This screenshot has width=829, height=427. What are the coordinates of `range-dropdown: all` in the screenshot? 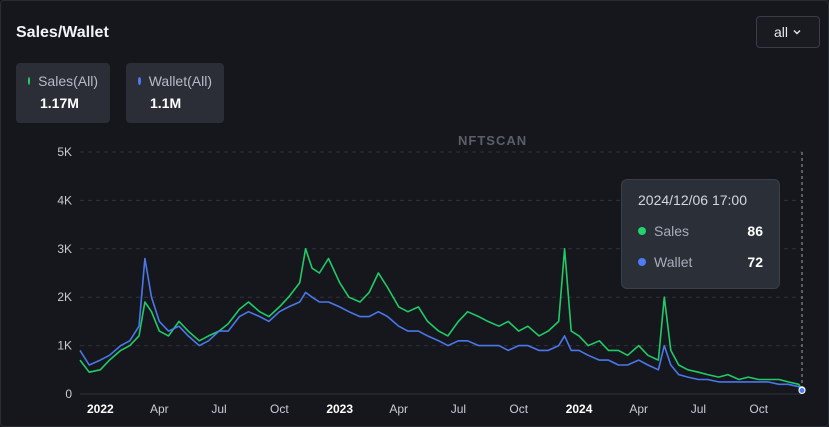 It's located at (788, 32).